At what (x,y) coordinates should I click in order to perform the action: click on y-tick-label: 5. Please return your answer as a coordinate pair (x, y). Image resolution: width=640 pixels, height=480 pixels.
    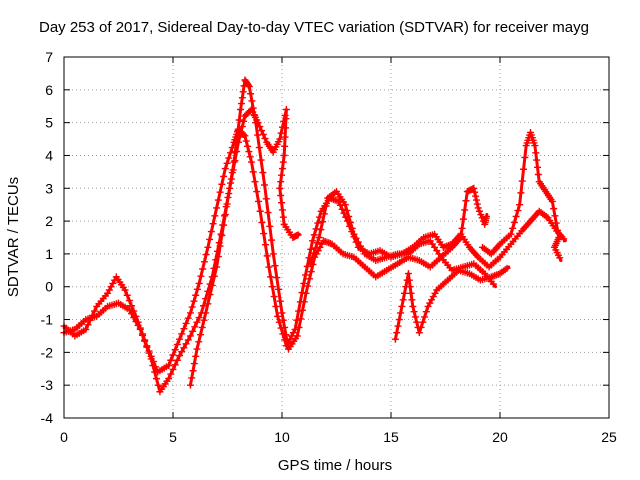
    Looking at the image, I should click on (49, 123).